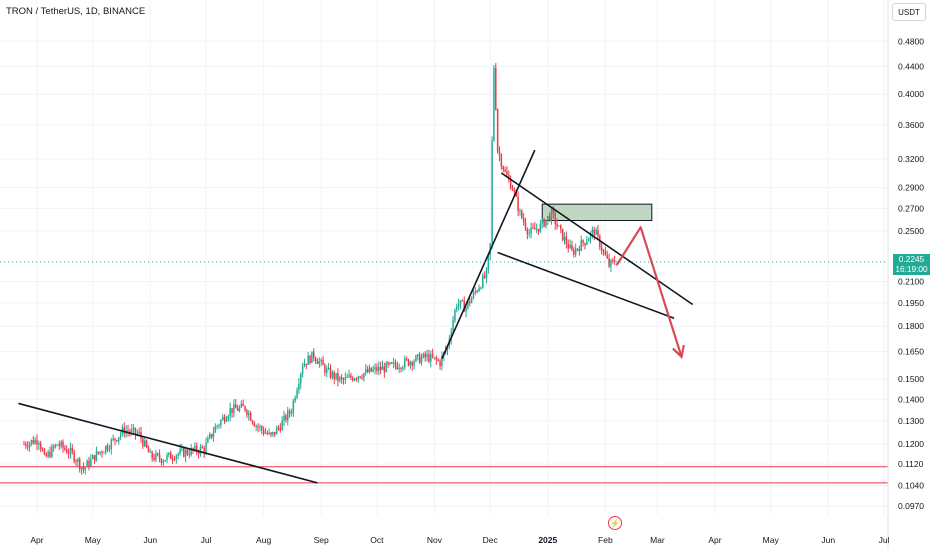  Describe the element at coordinates (911, 41) in the screenshot. I see `y-tick-label: 0.4800` at that location.